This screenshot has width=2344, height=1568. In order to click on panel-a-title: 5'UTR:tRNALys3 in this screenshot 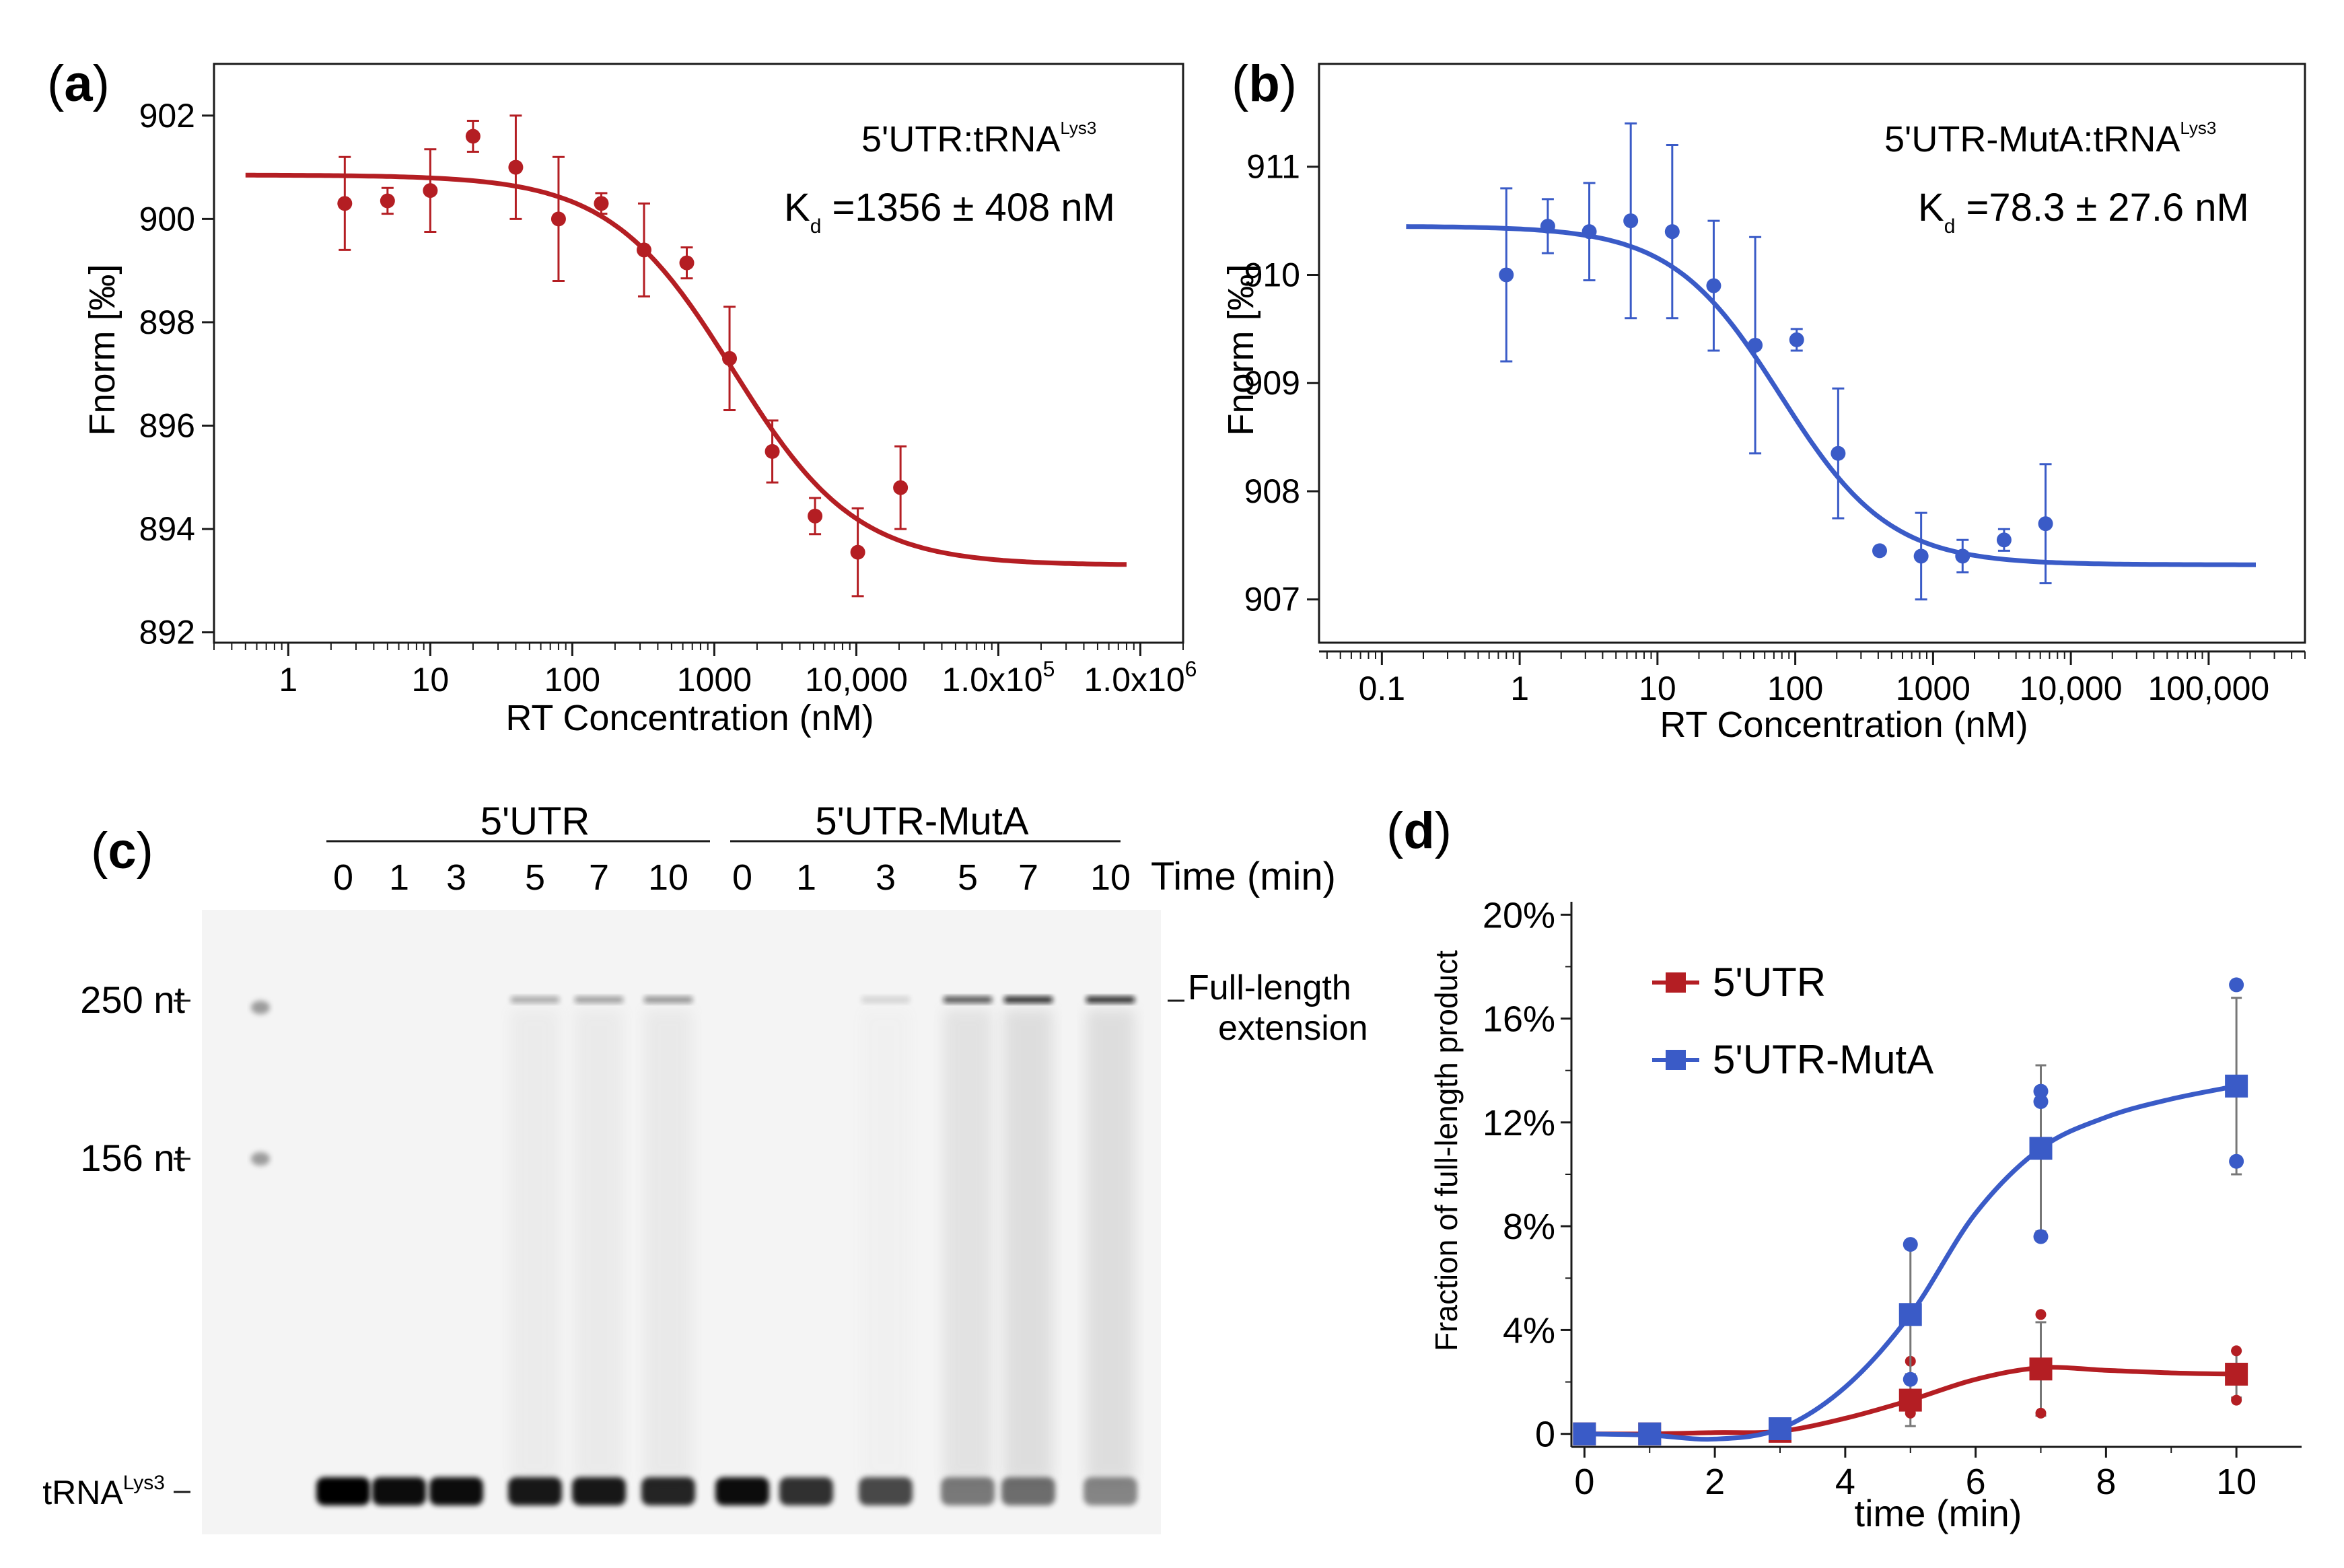, I will do `click(979, 139)`.